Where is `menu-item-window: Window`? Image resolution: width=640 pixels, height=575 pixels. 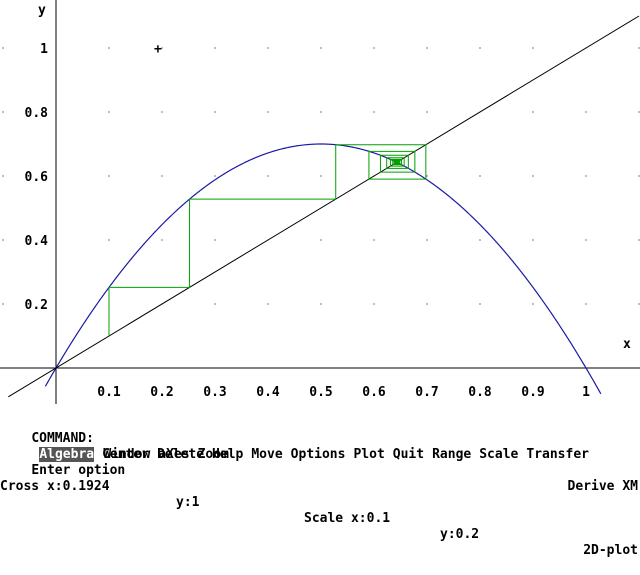
menu-item-window: Window is located at coordinates (127, 454).